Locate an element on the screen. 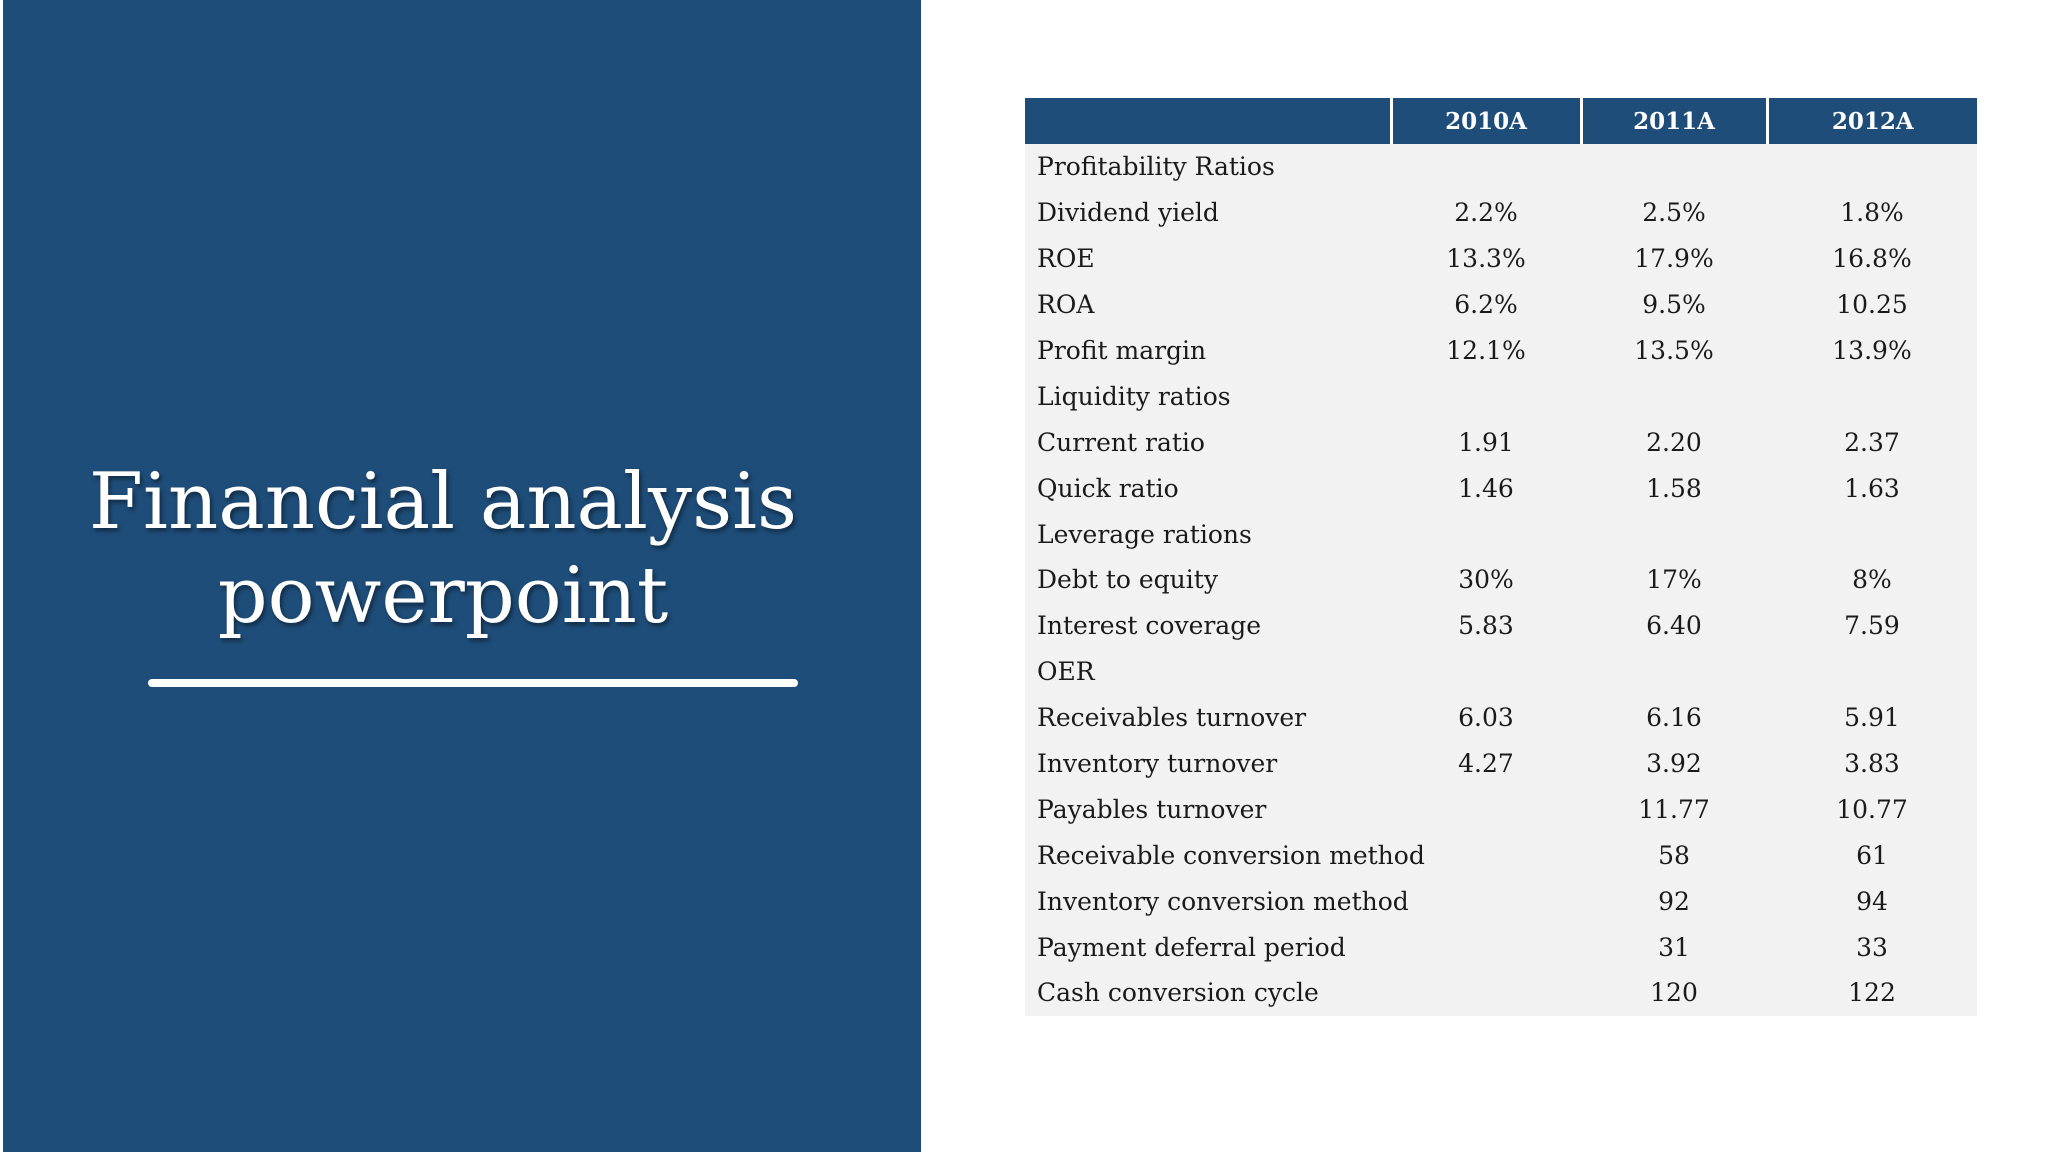  table-row: Current ratio 1.91 2.20 2.37 is located at coordinates (1501, 442).